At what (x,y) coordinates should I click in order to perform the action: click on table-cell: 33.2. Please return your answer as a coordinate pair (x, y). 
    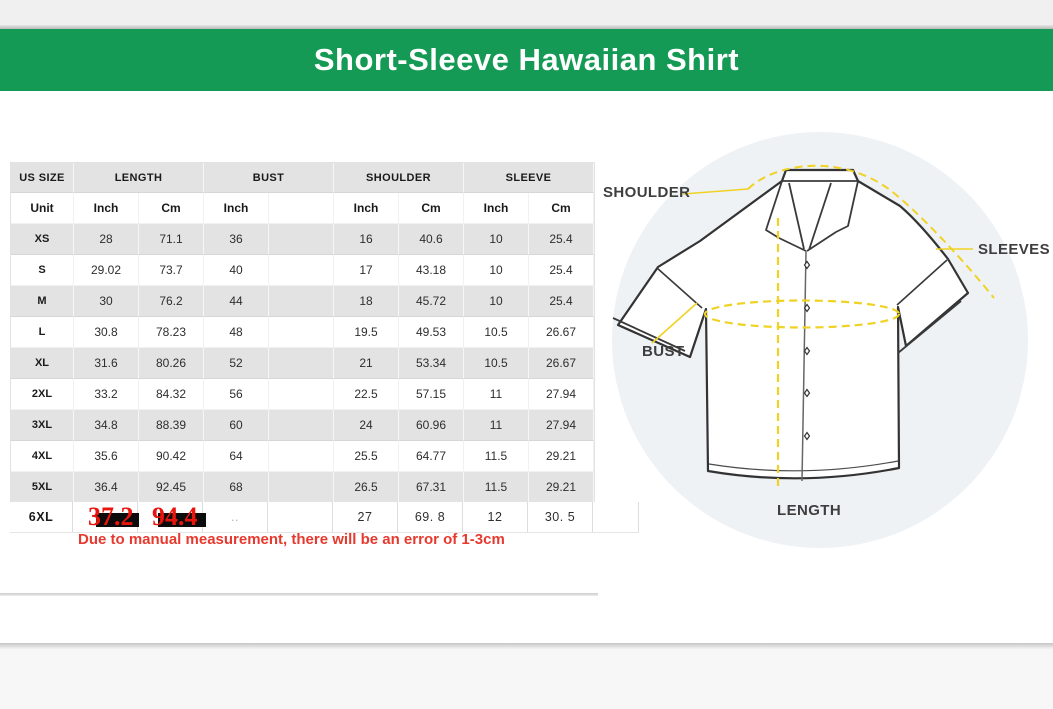
    Looking at the image, I should click on (106, 394).